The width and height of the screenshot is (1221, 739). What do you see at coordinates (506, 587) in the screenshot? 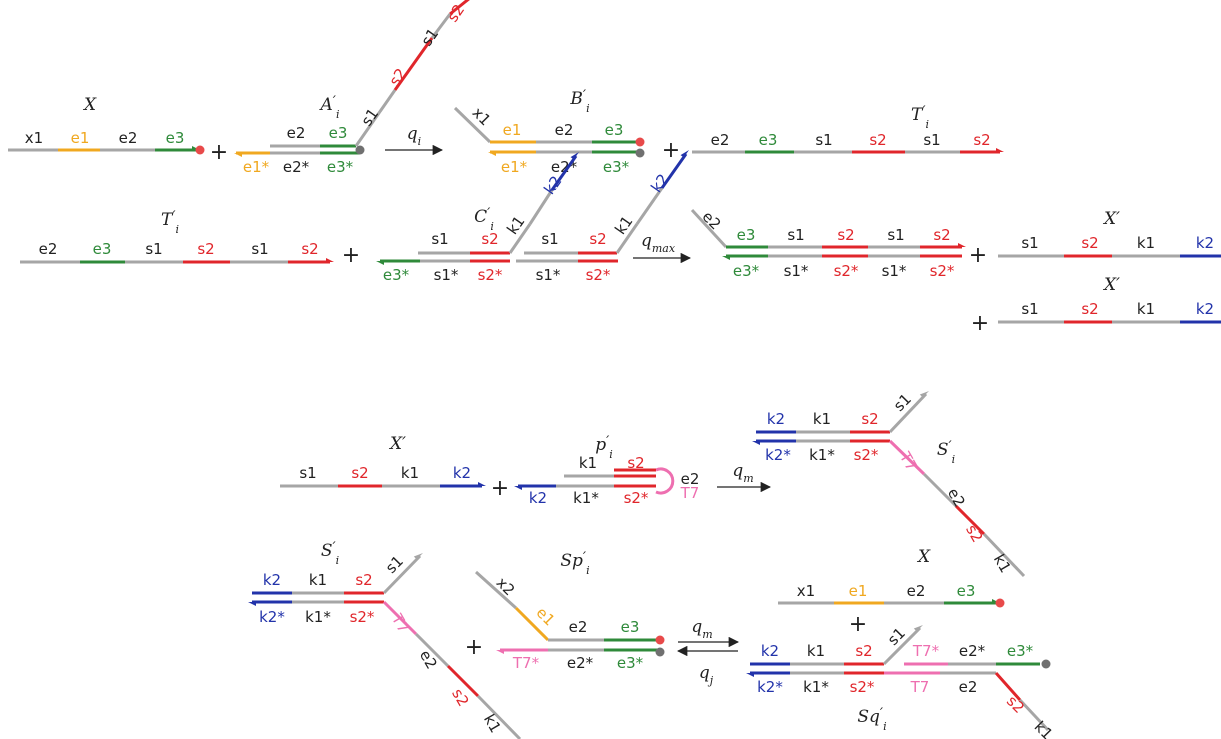
I see `domain-label-x2: x2` at bounding box center [506, 587].